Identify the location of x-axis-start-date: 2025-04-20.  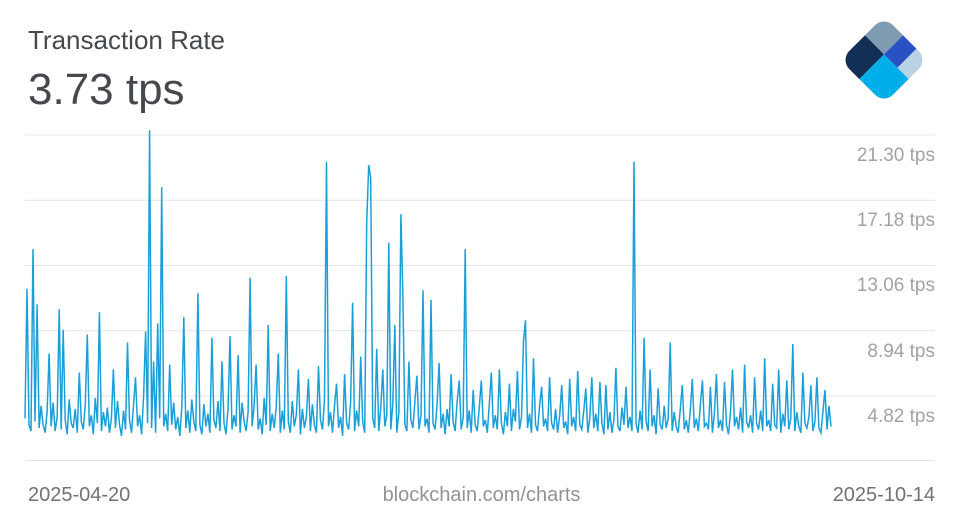
(79, 495).